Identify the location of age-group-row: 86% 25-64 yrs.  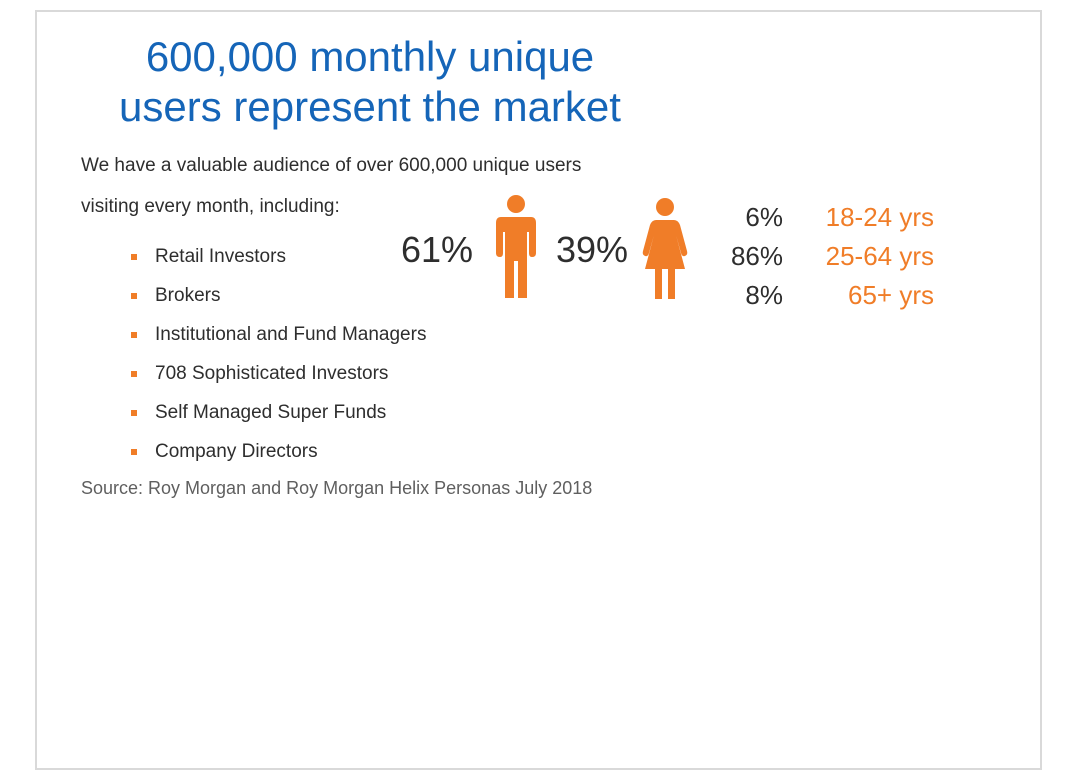
(835, 259).